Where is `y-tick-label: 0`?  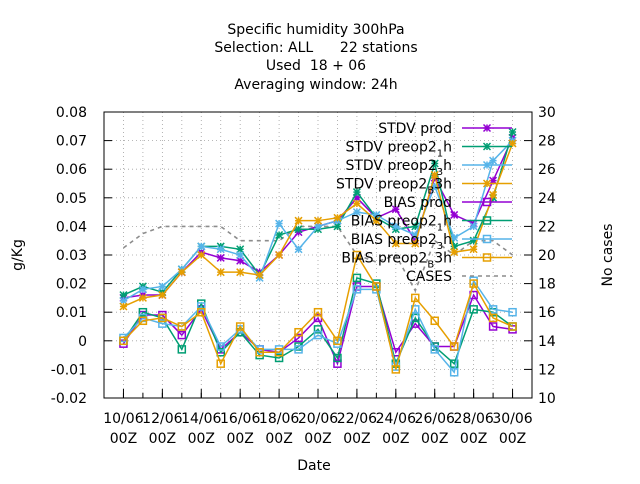
y-tick-label: 0 is located at coordinates (82, 342).